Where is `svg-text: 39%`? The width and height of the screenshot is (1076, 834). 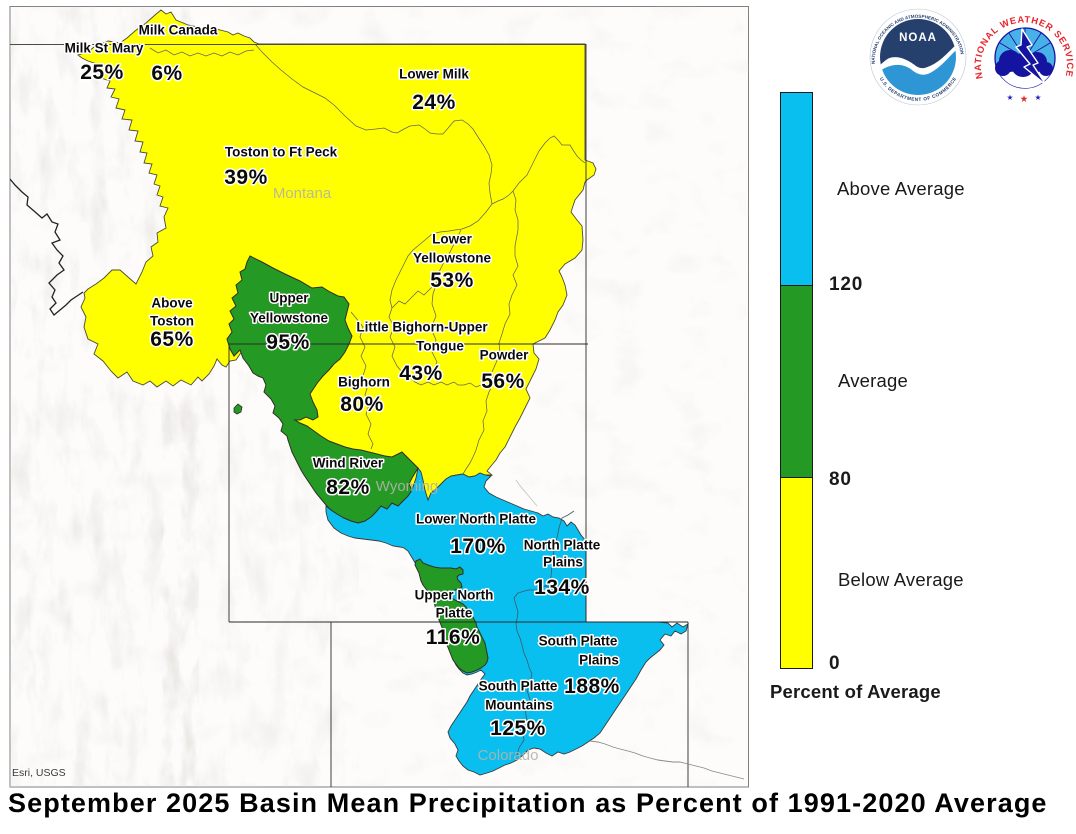 svg-text: 39% is located at coordinates (246, 177).